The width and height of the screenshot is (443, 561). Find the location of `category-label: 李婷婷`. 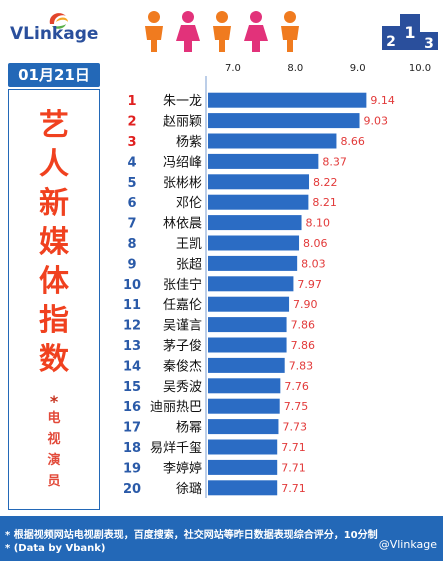

category-label: 李婷婷 is located at coordinates (182, 468).